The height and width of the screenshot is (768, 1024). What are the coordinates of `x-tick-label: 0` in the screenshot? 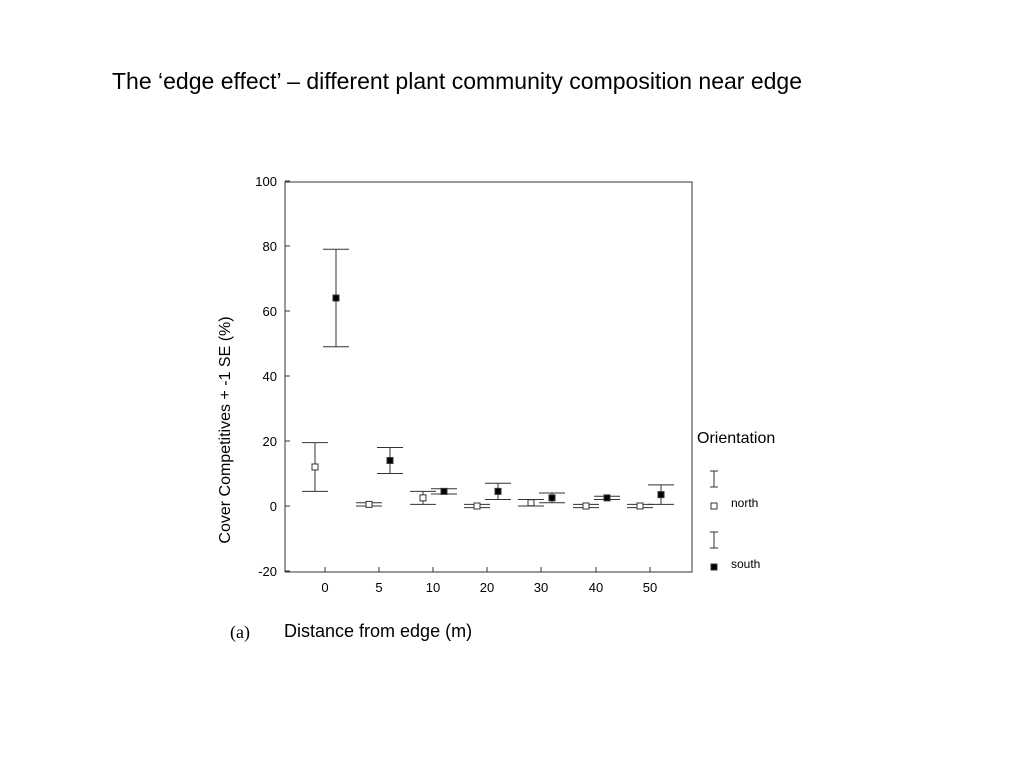 It's located at (324, 587).